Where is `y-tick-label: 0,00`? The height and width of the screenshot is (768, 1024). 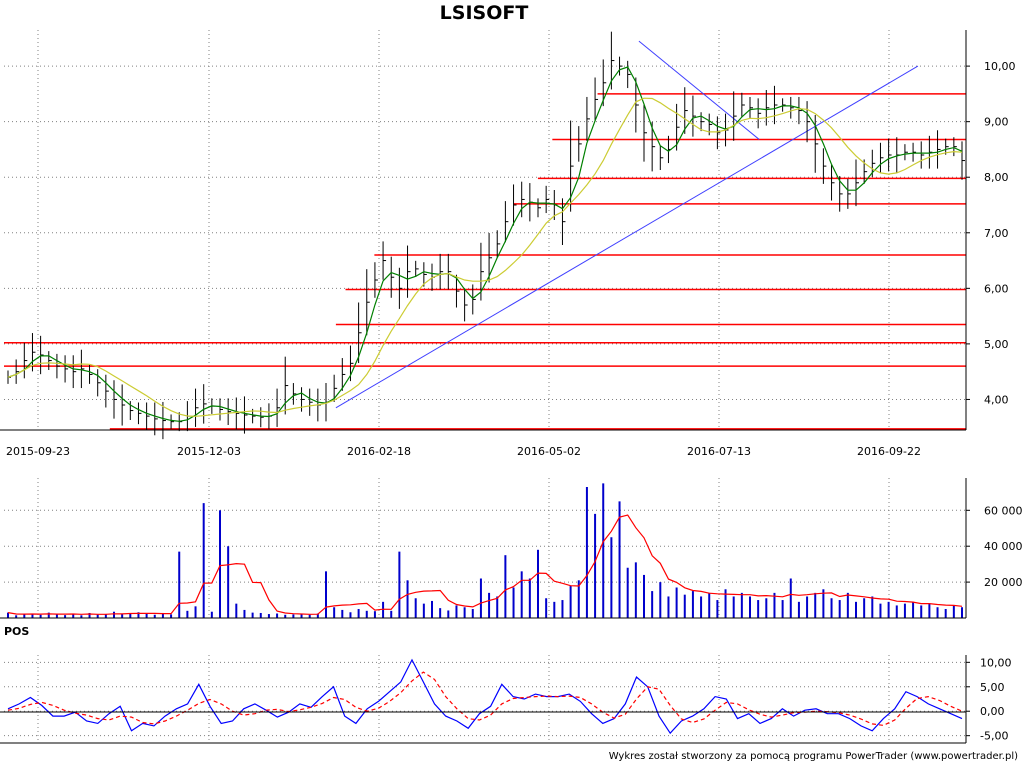
y-tick-label: 0,00 is located at coordinates (992, 711).